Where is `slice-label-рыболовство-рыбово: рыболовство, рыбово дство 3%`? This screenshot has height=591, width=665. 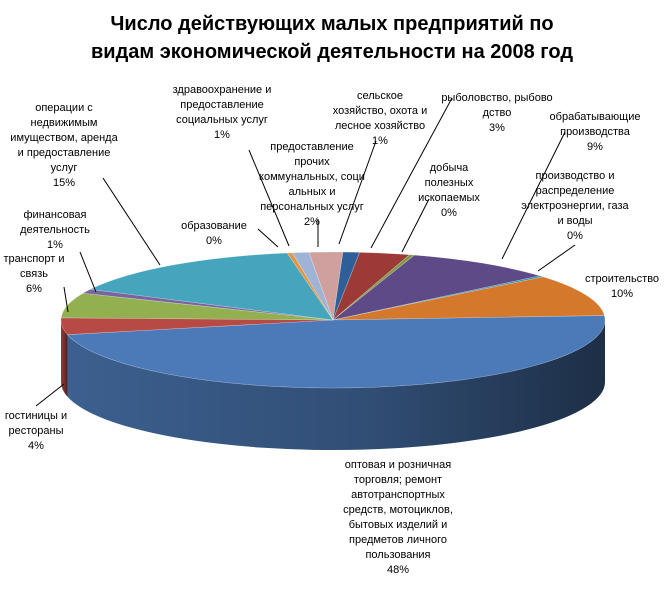
slice-label-рыболовство-рыбово: рыболовство, рыбово дство 3% is located at coordinates (496, 113).